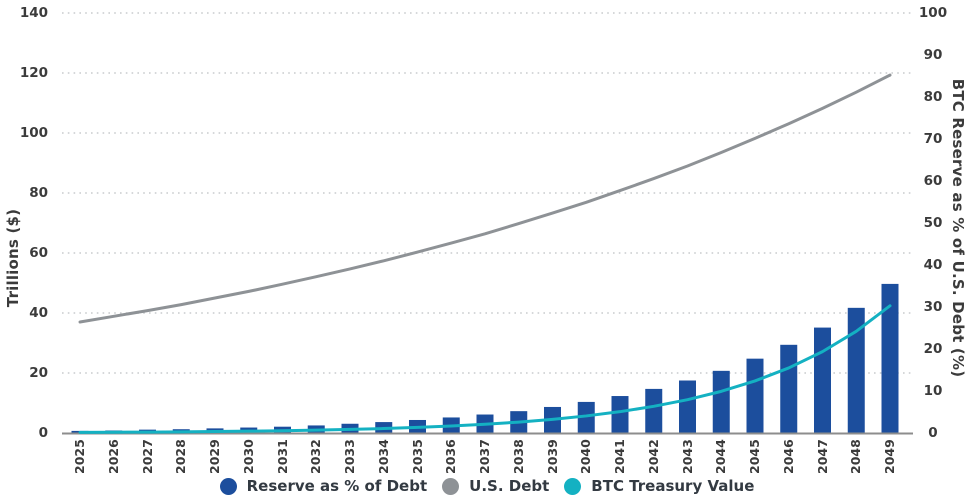 The image size is (974, 504). I want to click on x-tick-2039: 2039, so click(552, 456).